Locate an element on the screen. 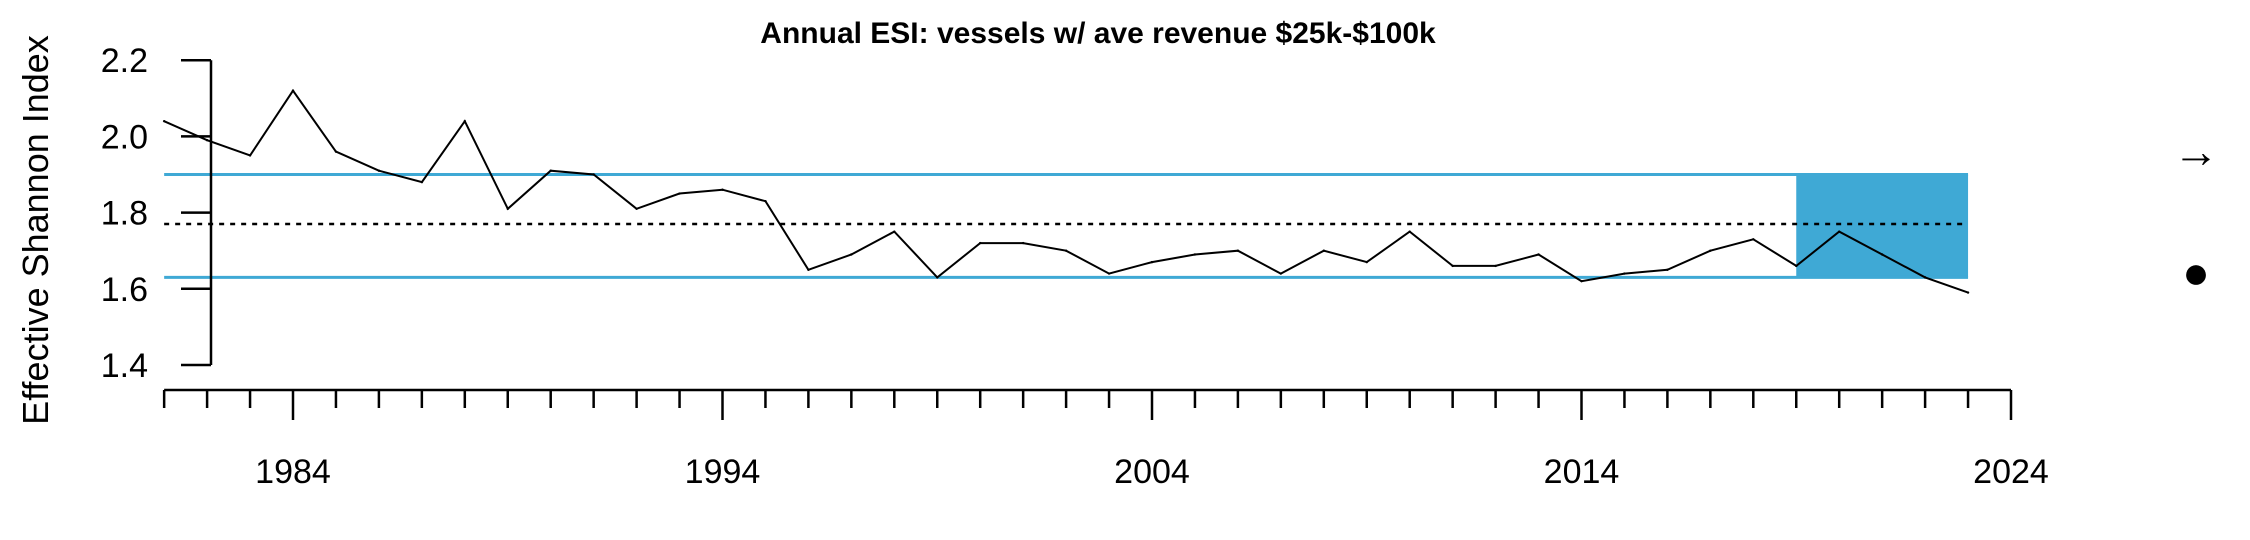 This screenshot has height=540, width=2250. y-axis-label: Effective Shannon Index is located at coordinates (35, 230).